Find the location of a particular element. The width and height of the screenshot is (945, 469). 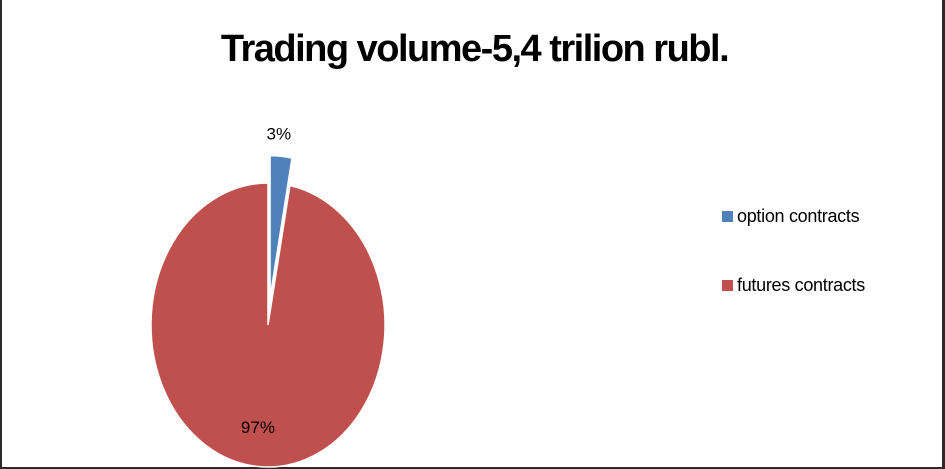

legend-swatch-option-contracts is located at coordinates (727, 216).